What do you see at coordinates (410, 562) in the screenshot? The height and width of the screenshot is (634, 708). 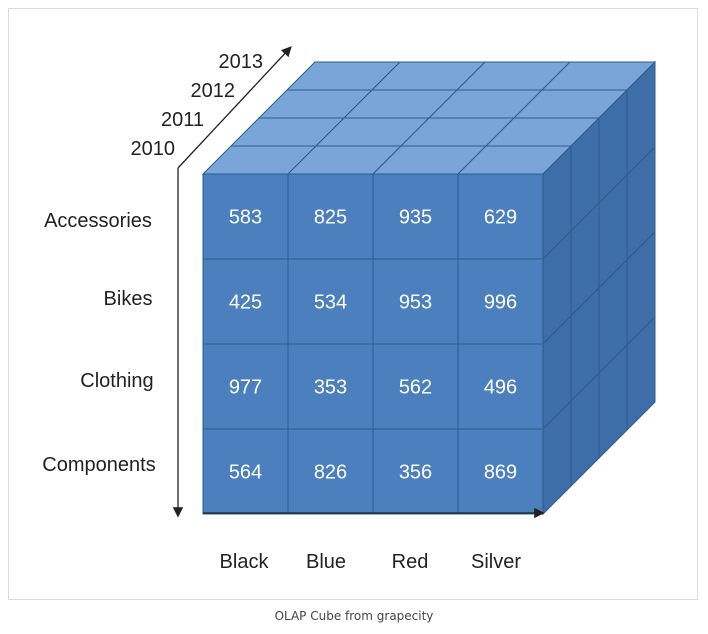 I see `color-label-red: Red` at bounding box center [410, 562].